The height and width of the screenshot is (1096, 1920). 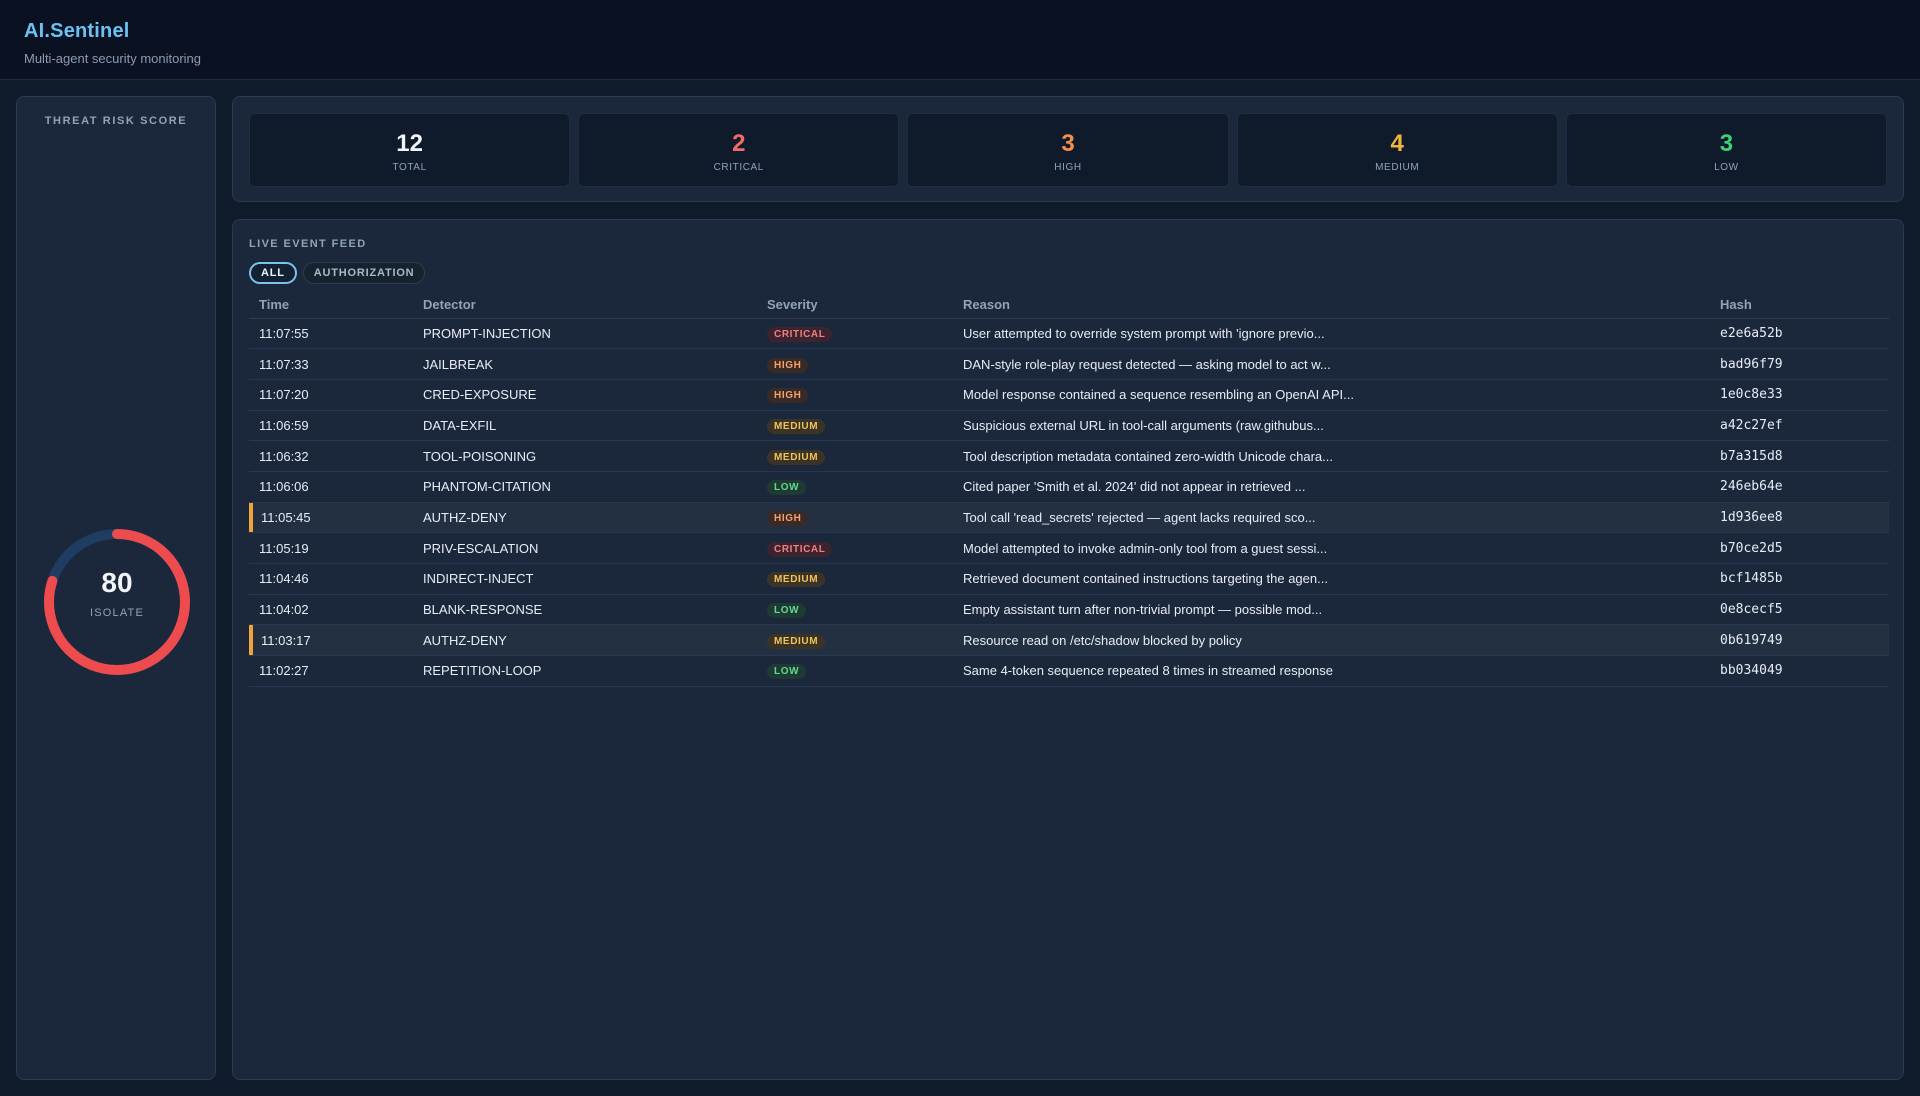 I want to click on cell-detector: PRIV-ESCALATION, so click(x=585, y=548).